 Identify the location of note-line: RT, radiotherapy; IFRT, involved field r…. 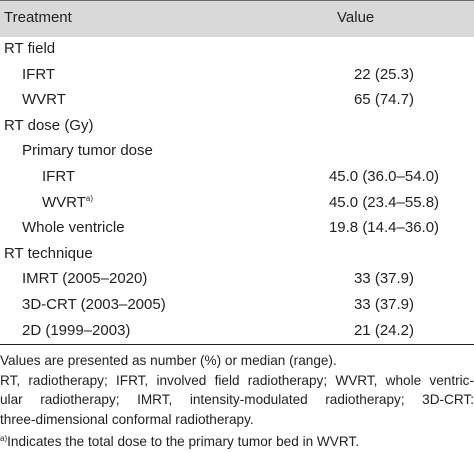
(237, 380).